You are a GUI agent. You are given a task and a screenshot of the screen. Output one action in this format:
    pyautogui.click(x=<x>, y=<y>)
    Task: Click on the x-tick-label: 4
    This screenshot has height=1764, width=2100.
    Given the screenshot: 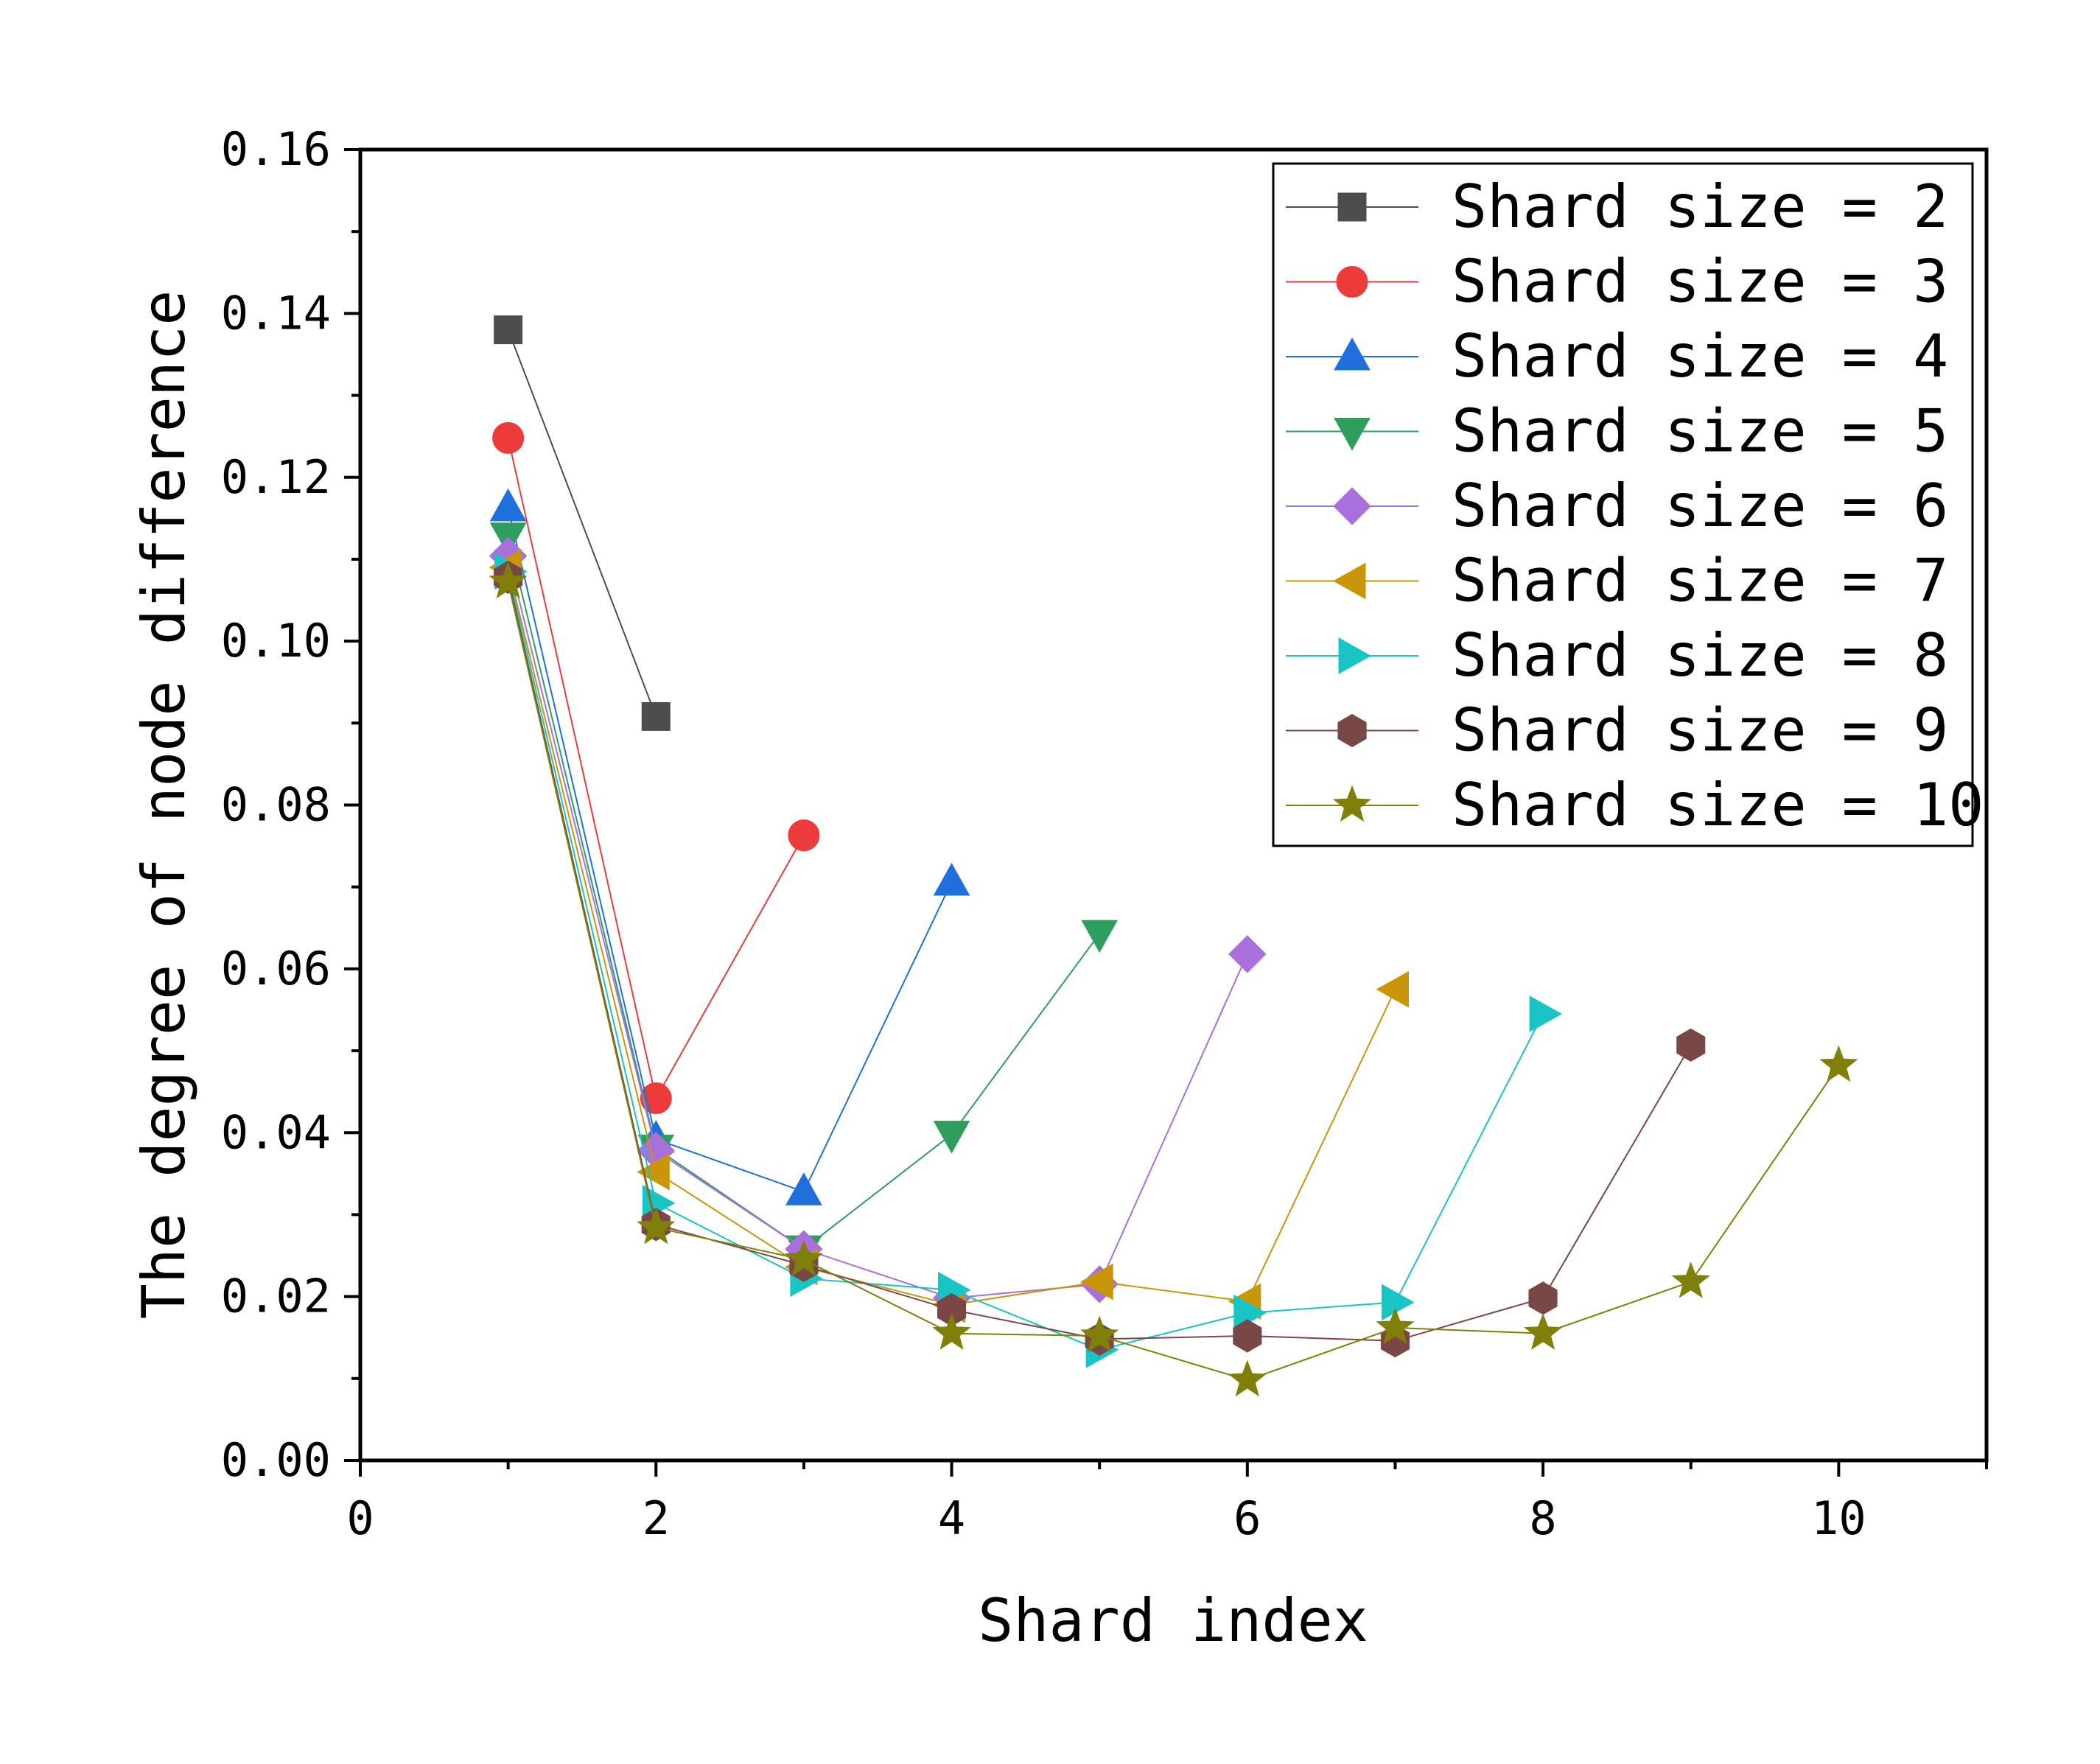 What is the action you would take?
    pyautogui.click(x=951, y=1518)
    